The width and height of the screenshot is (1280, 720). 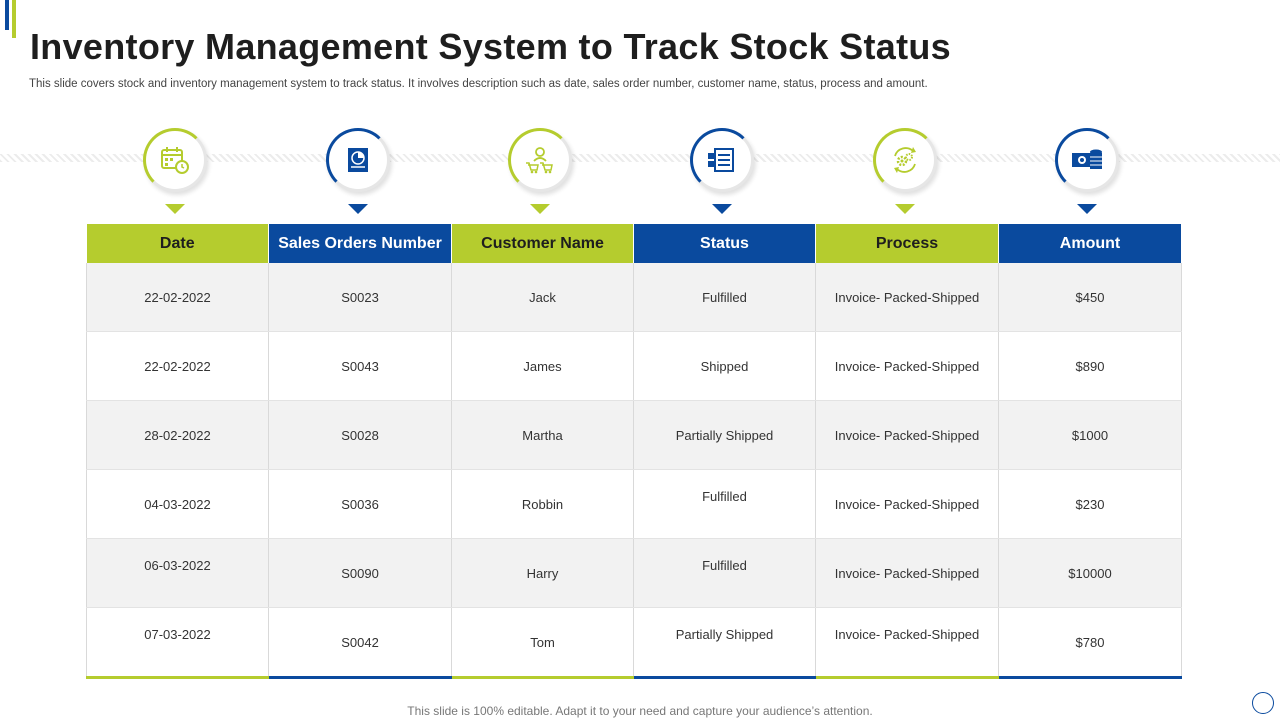 I want to click on cell-customer: Harry, so click(x=542, y=573).